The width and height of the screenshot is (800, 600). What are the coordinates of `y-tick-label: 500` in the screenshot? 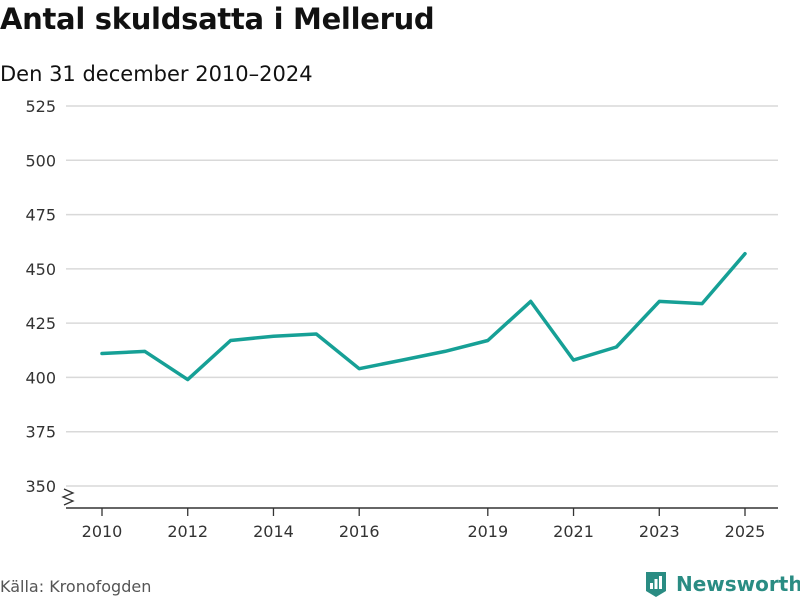 It's located at (40, 160).